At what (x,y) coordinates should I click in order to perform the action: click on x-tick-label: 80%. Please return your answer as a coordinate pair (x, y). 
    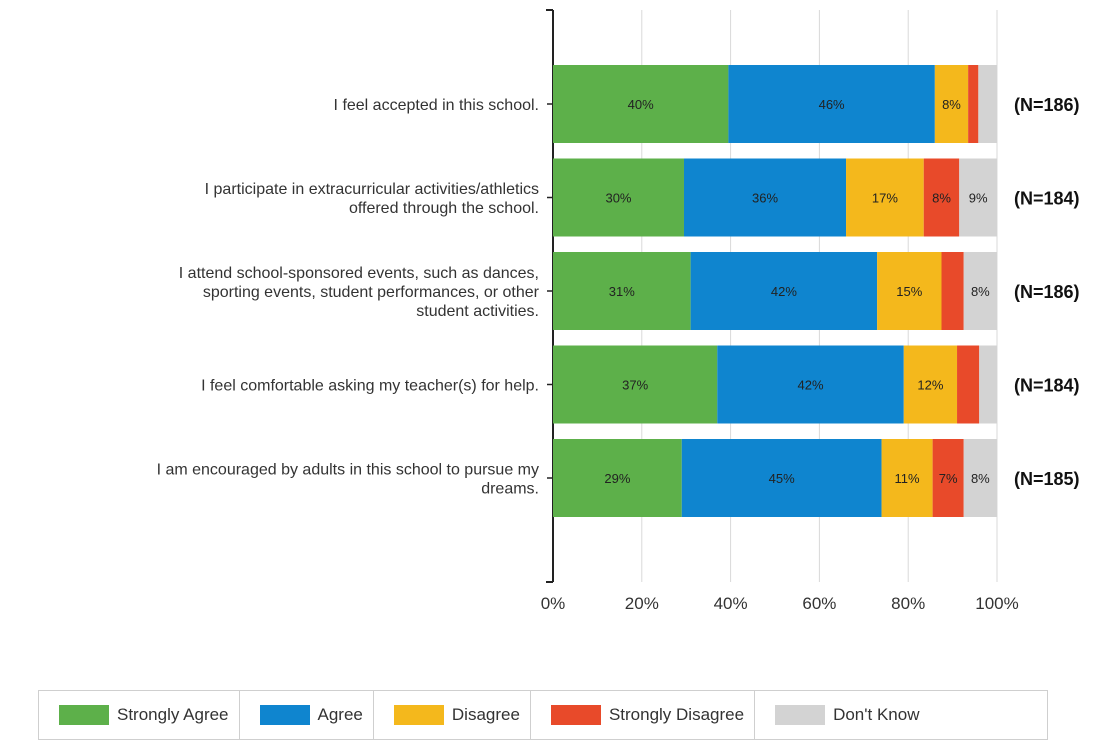
    Looking at the image, I should click on (908, 603).